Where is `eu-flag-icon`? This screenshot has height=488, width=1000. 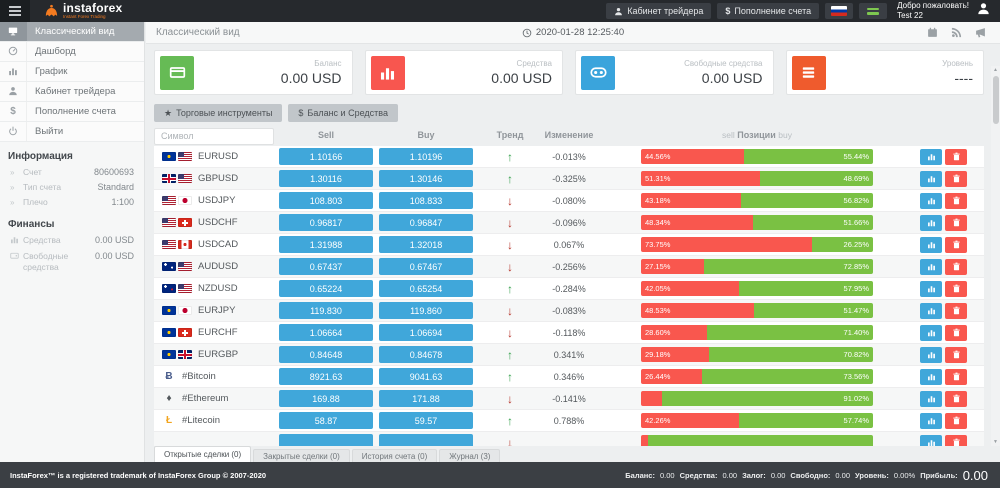 eu-flag-icon is located at coordinates (169, 156).